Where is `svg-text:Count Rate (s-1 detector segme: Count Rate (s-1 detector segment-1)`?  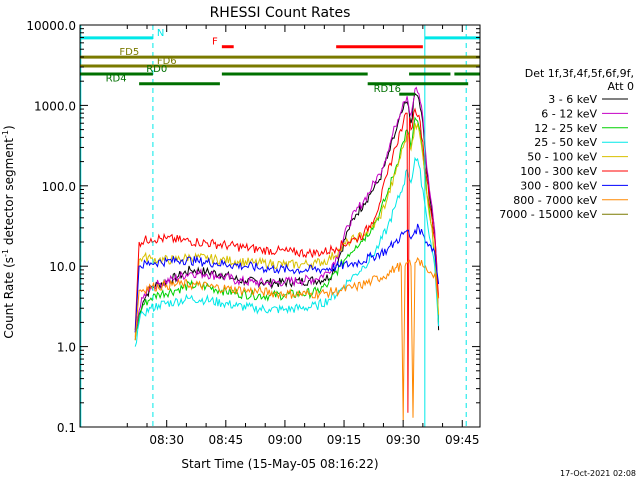
svg-text:Count Rate (s-1 detector segme: Count Rate (s-1 detector segment-1) is located at coordinates (8, 231).